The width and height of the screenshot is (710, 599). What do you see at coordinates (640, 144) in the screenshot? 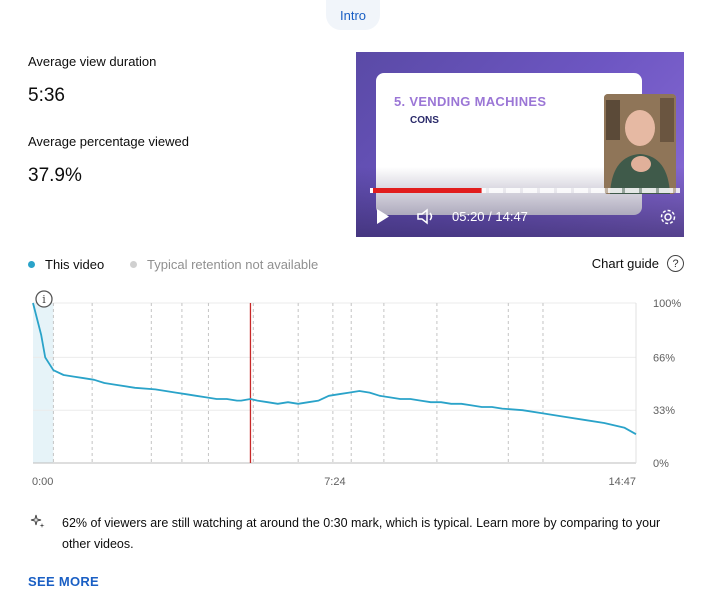
I see `presenter-webcam` at bounding box center [640, 144].